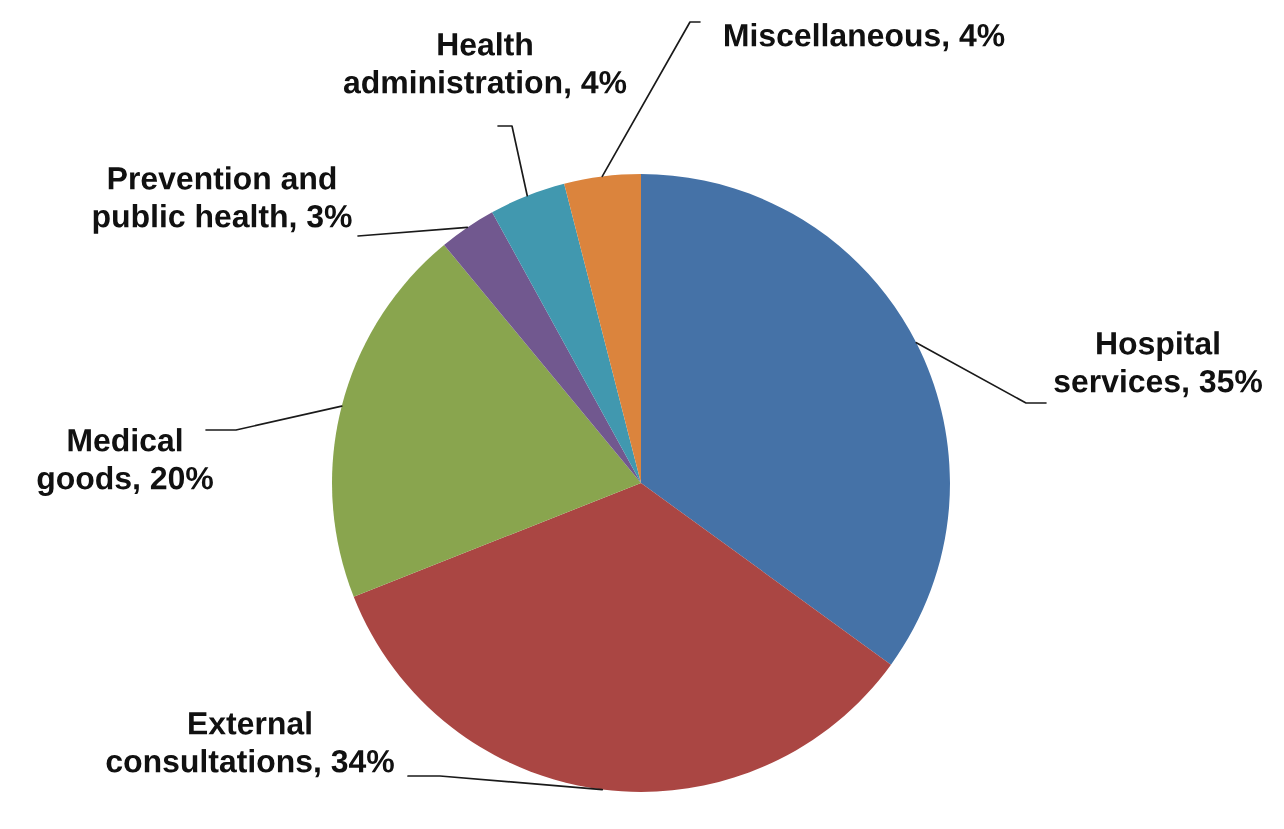 The height and width of the screenshot is (829, 1284). I want to click on slice-label: Health administration, 4%, so click(485, 65).